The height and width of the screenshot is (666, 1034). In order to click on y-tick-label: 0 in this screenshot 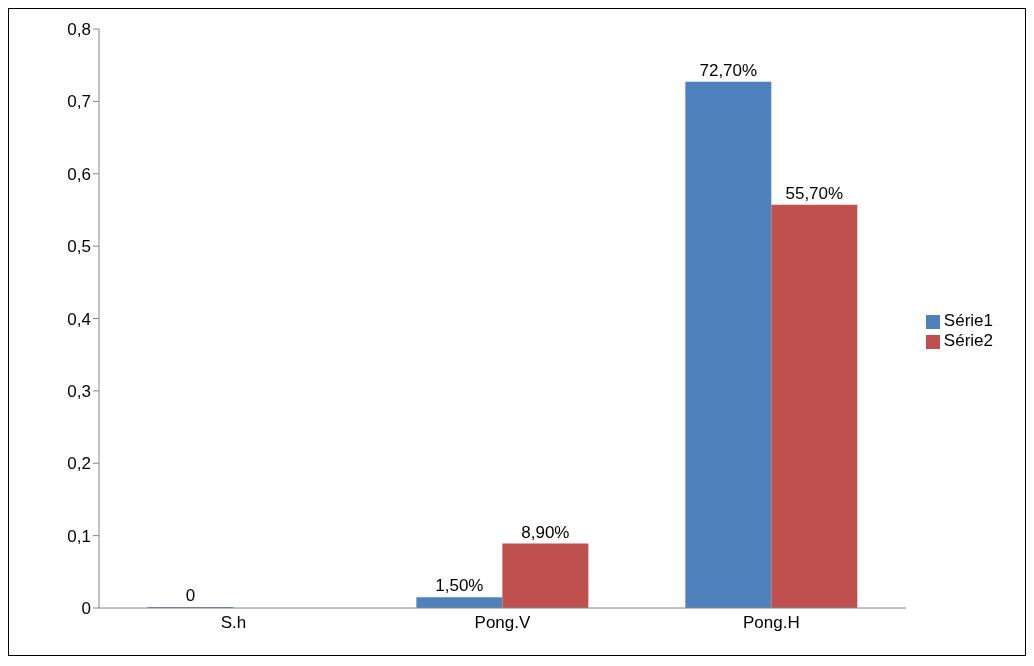, I will do `click(86, 609)`.